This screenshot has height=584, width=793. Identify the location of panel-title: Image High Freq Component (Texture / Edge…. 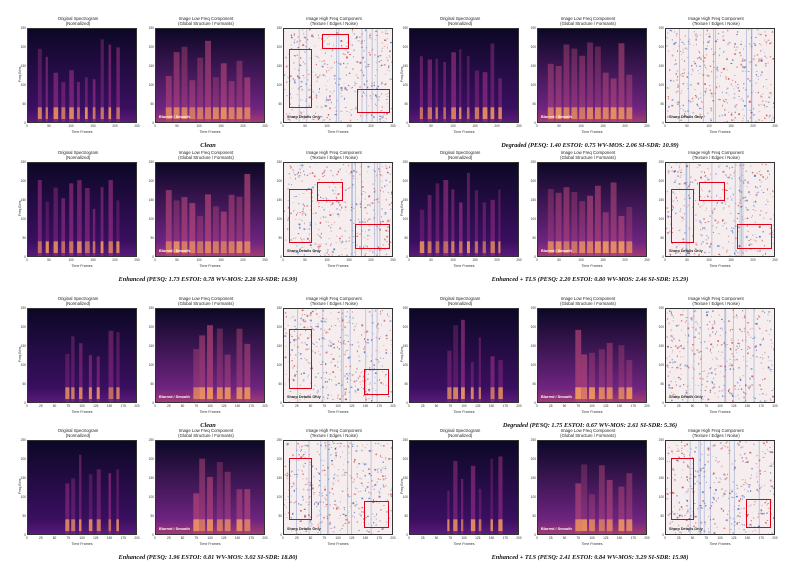
(716, 21).